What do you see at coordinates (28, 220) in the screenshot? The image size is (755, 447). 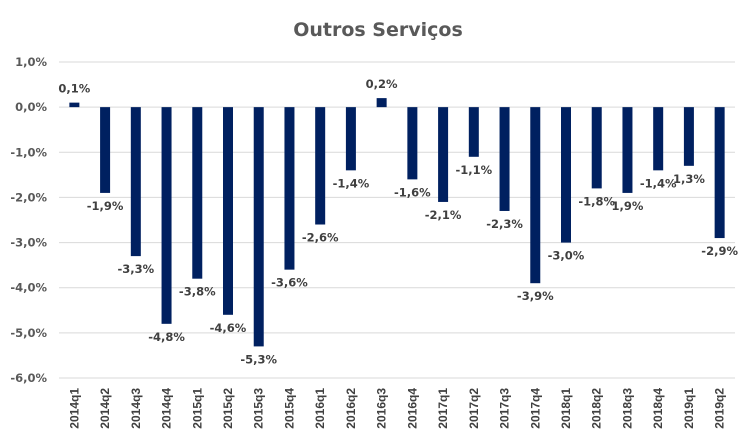 I see `y-axis-ticks: 1,0% 0,0% -1,0% -2,0% -3,0% -4,0% -5,0% -6,0%` at bounding box center [28, 220].